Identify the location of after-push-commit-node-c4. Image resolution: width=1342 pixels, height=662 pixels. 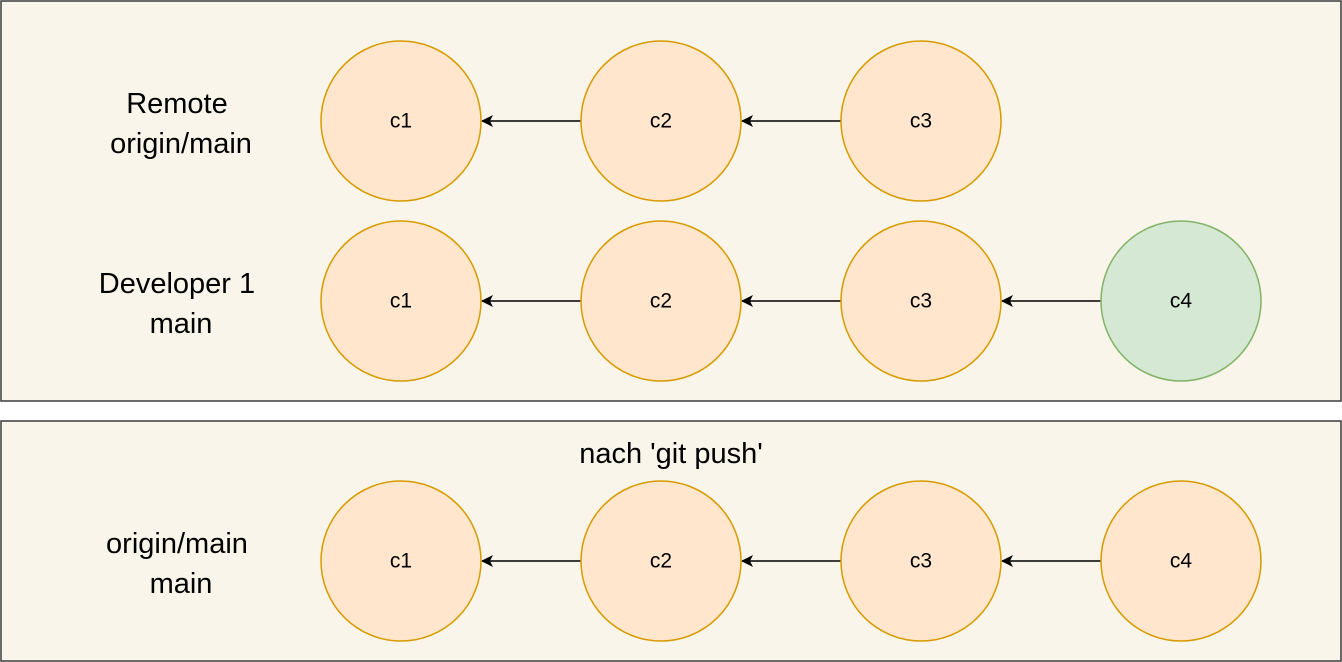
(1181, 561).